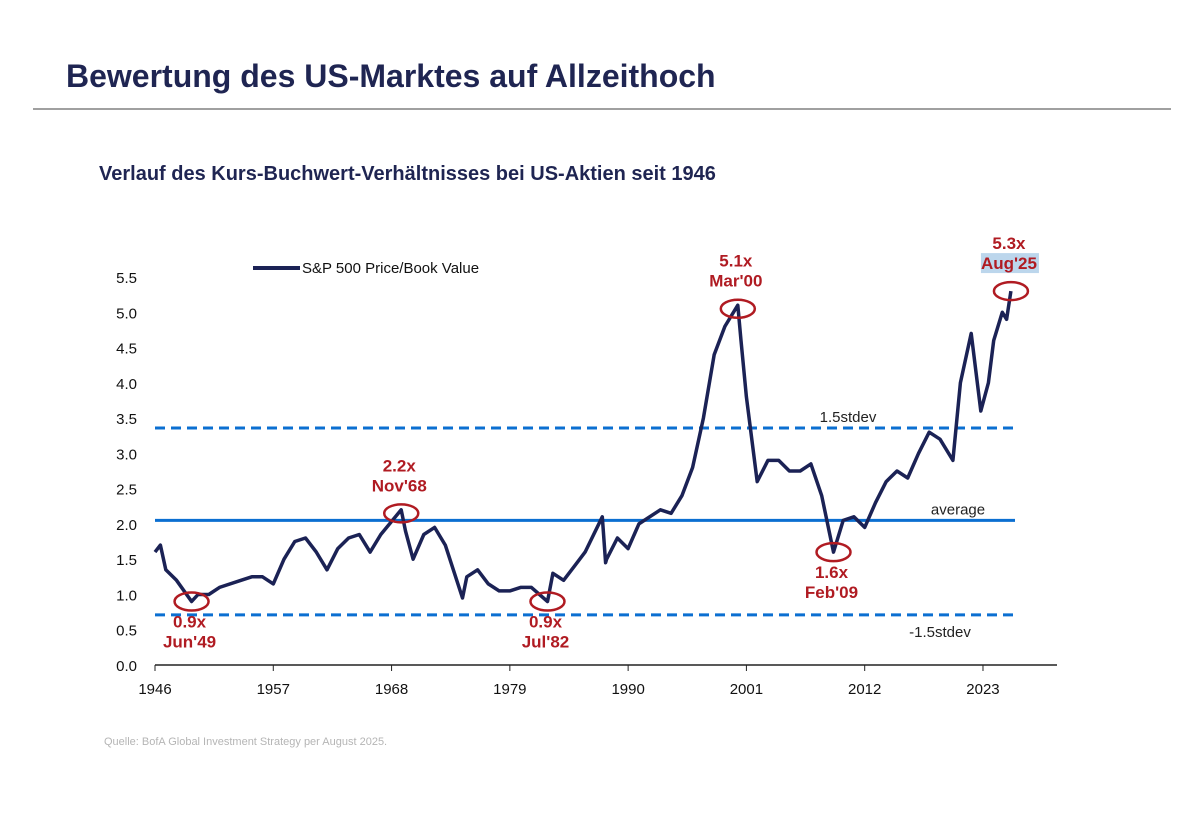 This screenshot has height=831, width=1200. Describe the element at coordinates (602, 109) in the screenshot. I see `title-divider` at that location.